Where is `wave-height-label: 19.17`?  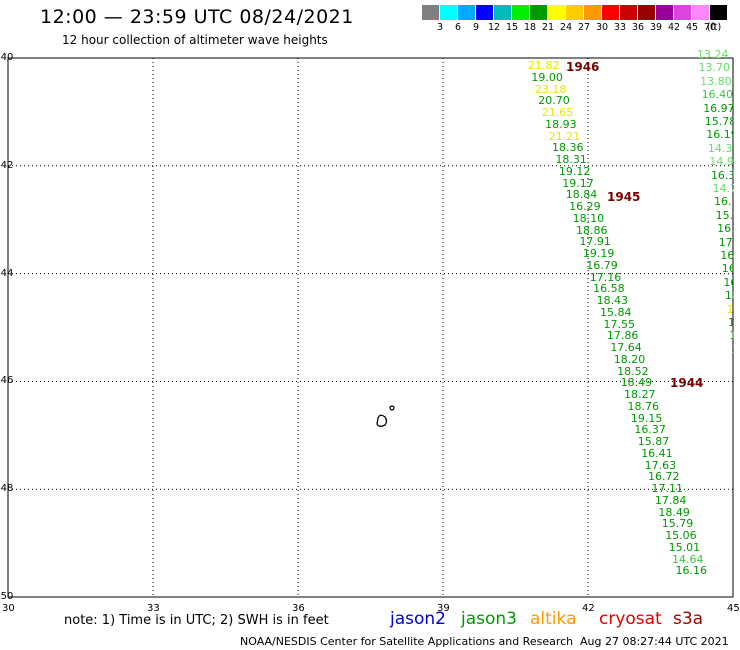 wave-height-label: 19.17 is located at coordinates (578, 183).